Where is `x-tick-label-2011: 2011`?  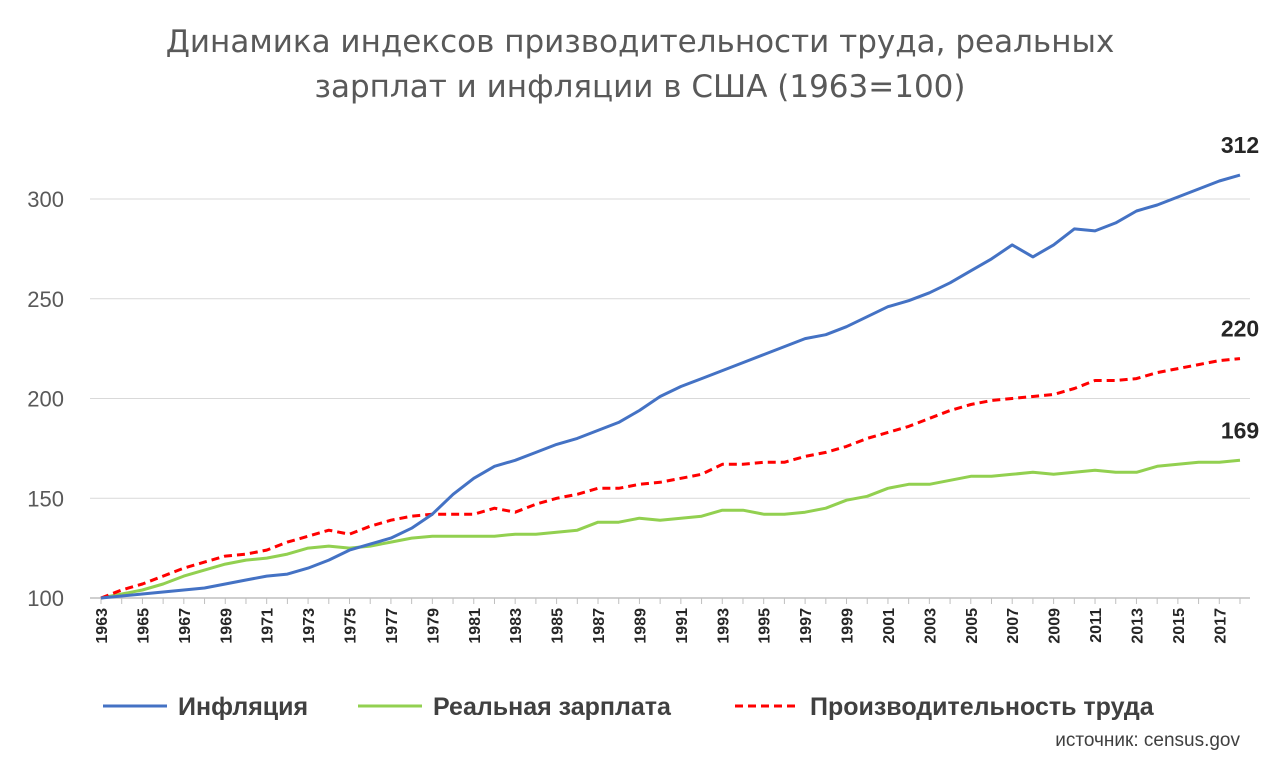
x-tick-label-2011: 2011 is located at coordinates (1096, 625).